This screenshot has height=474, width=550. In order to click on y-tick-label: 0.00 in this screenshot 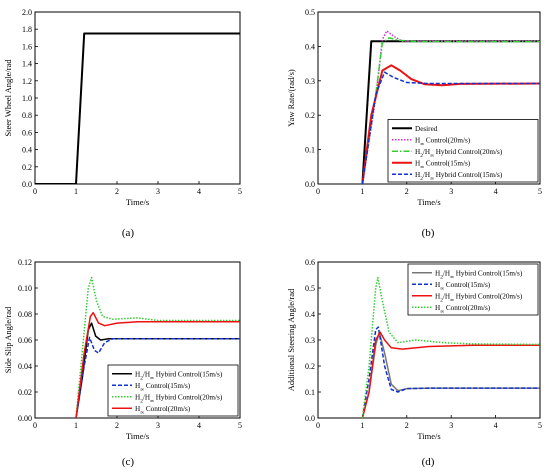, I will do `click(25, 418)`.